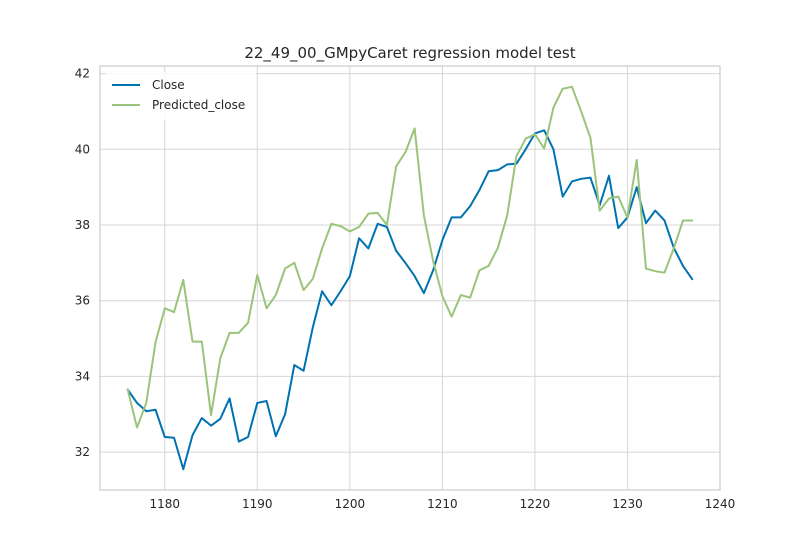 This screenshot has height=550, width=800. I want to click on y-tick-label: 36, so click(82, 301).